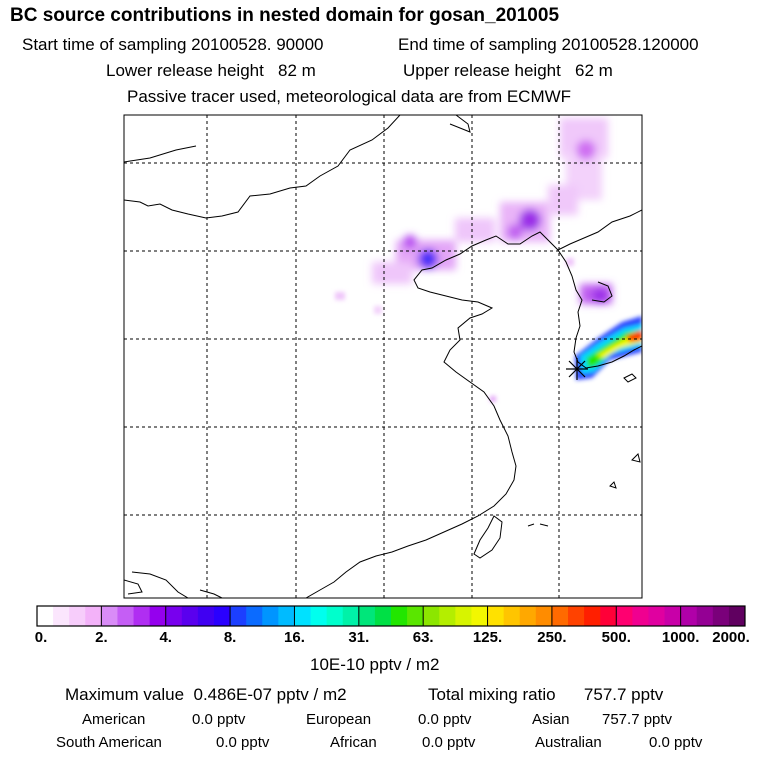  Describe the element at coordinates (114, 719) in the screenshot. I see `region-american-label: American` at that location.